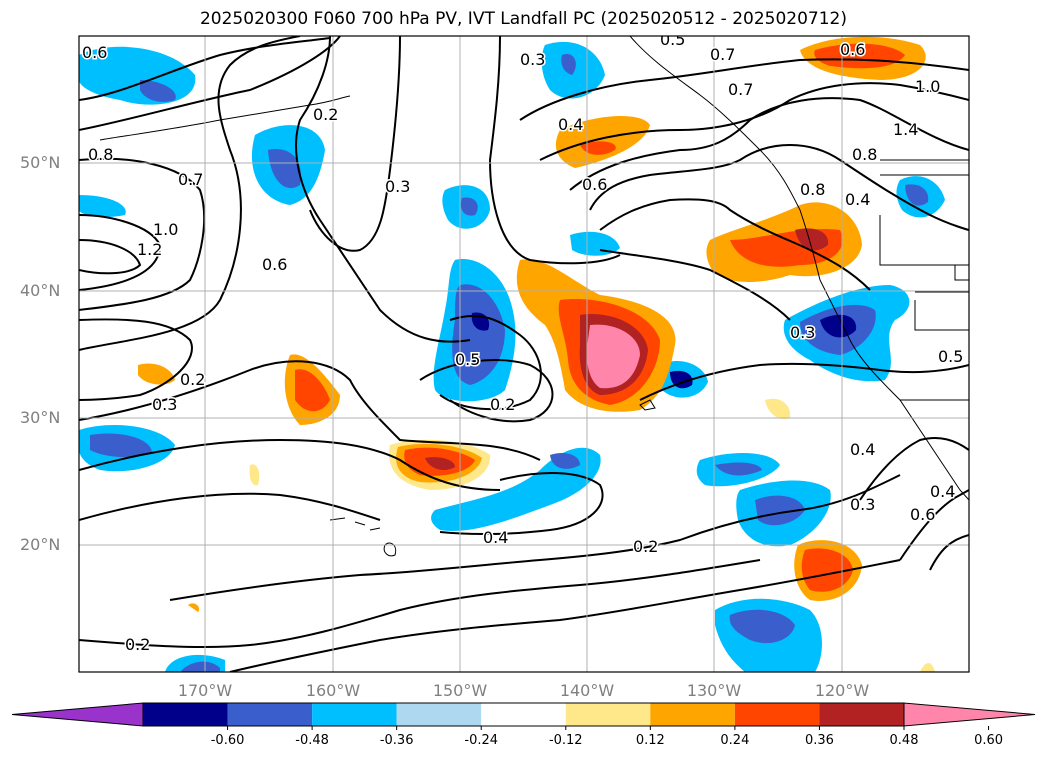  Describe the element at coordinates (40, 417) in the screenshot. I see `lat-label-30n: 30°N` at that location.